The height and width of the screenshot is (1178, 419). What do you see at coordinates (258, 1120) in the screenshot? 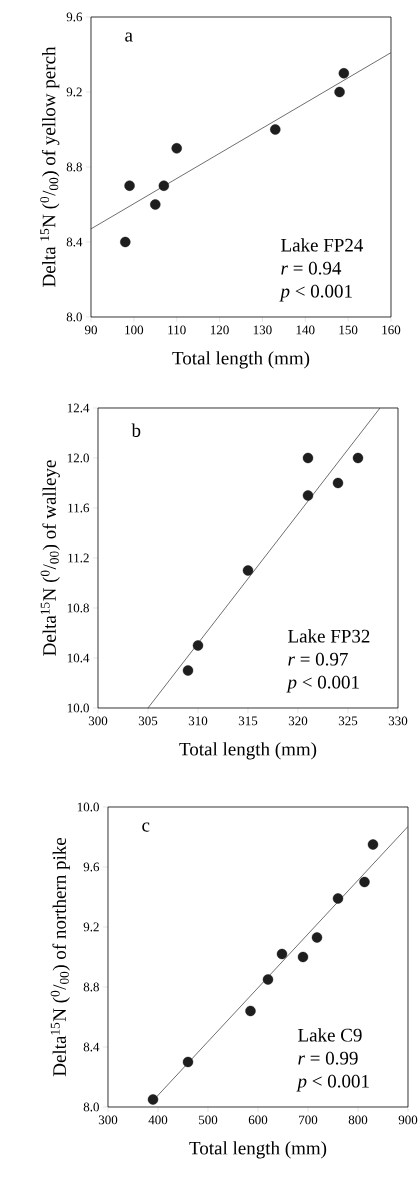
I see `x-tick-label: 600` at bounding box center [258, 1120].